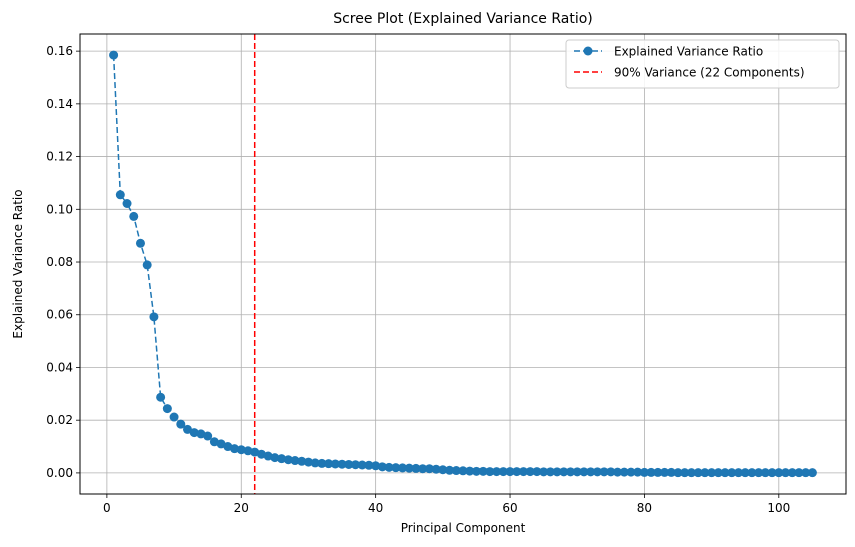  I want to click on legend-series-label: Explained Variance Ratio, so click(688, 52).